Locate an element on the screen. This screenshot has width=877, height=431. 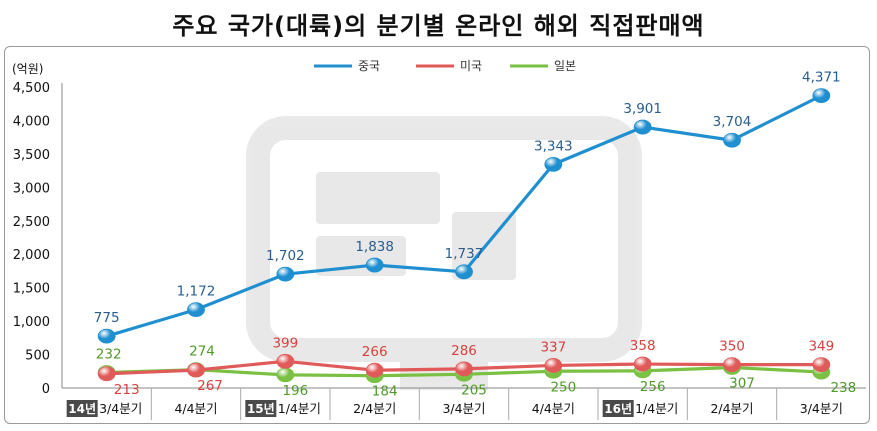
data-label: 274 is located at coordinates (202, 352).